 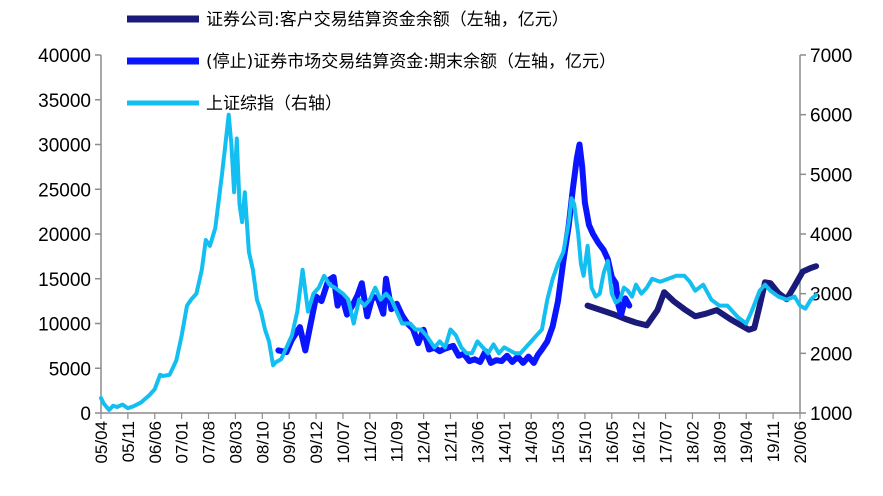 What do you see at coordinates (128, 441) in the screenshot?
I see `x-tick-label: 05/11` at bounding box center [128, 441].